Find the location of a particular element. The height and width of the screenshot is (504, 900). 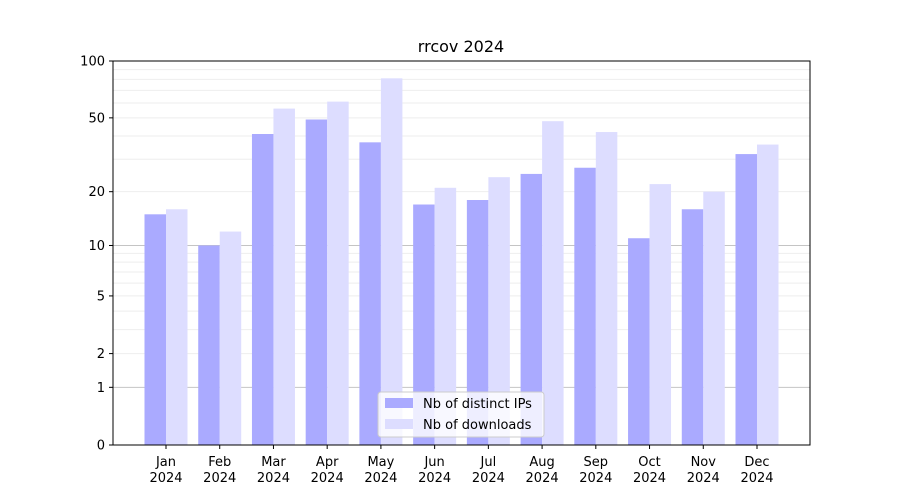

x-tick-label-month: Dec is located at coordinates (756, 462).